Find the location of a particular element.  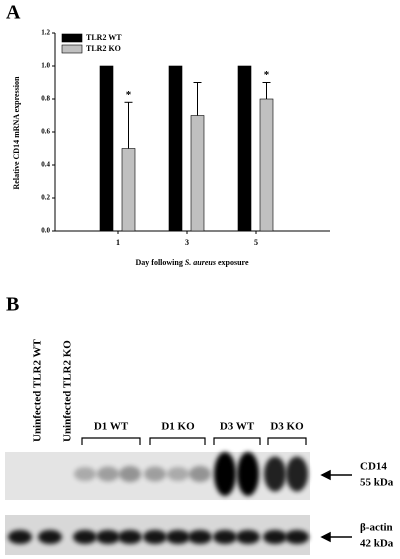

x-axis-label-part: exposure is located at coordinates (232, 262).